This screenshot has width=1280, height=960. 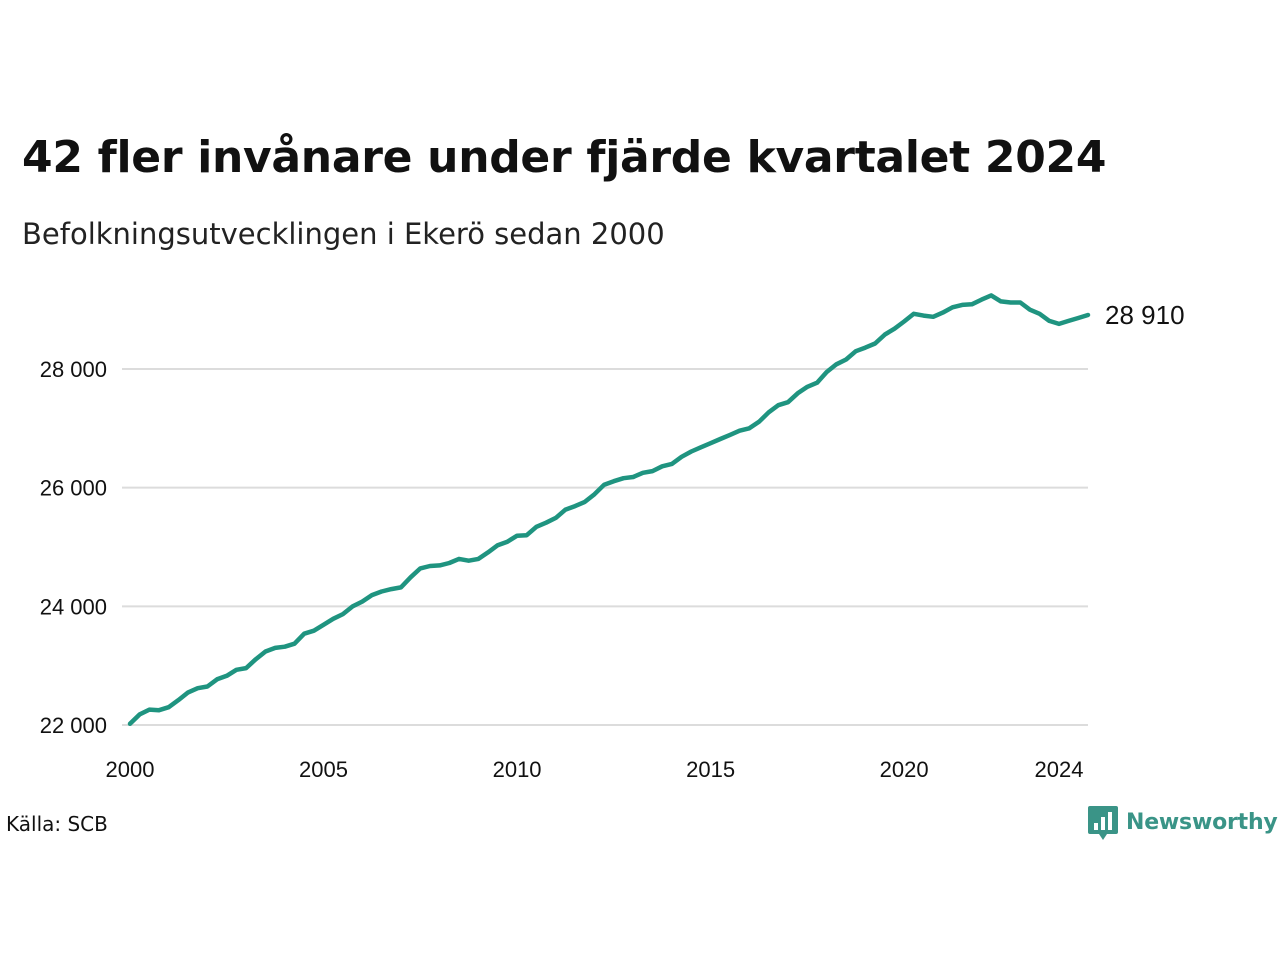 I want to click on newsworthy-logo-icon, so click(x=1103, y=823).